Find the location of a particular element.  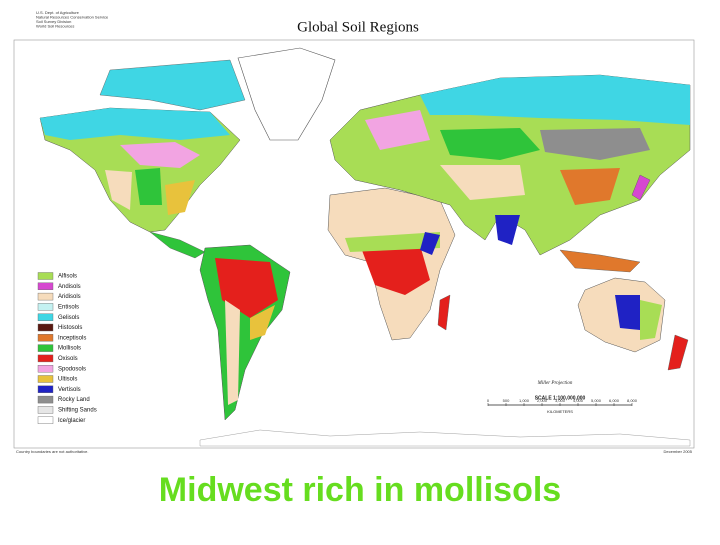

date: December 2005 is located at coordinates (678, 451).